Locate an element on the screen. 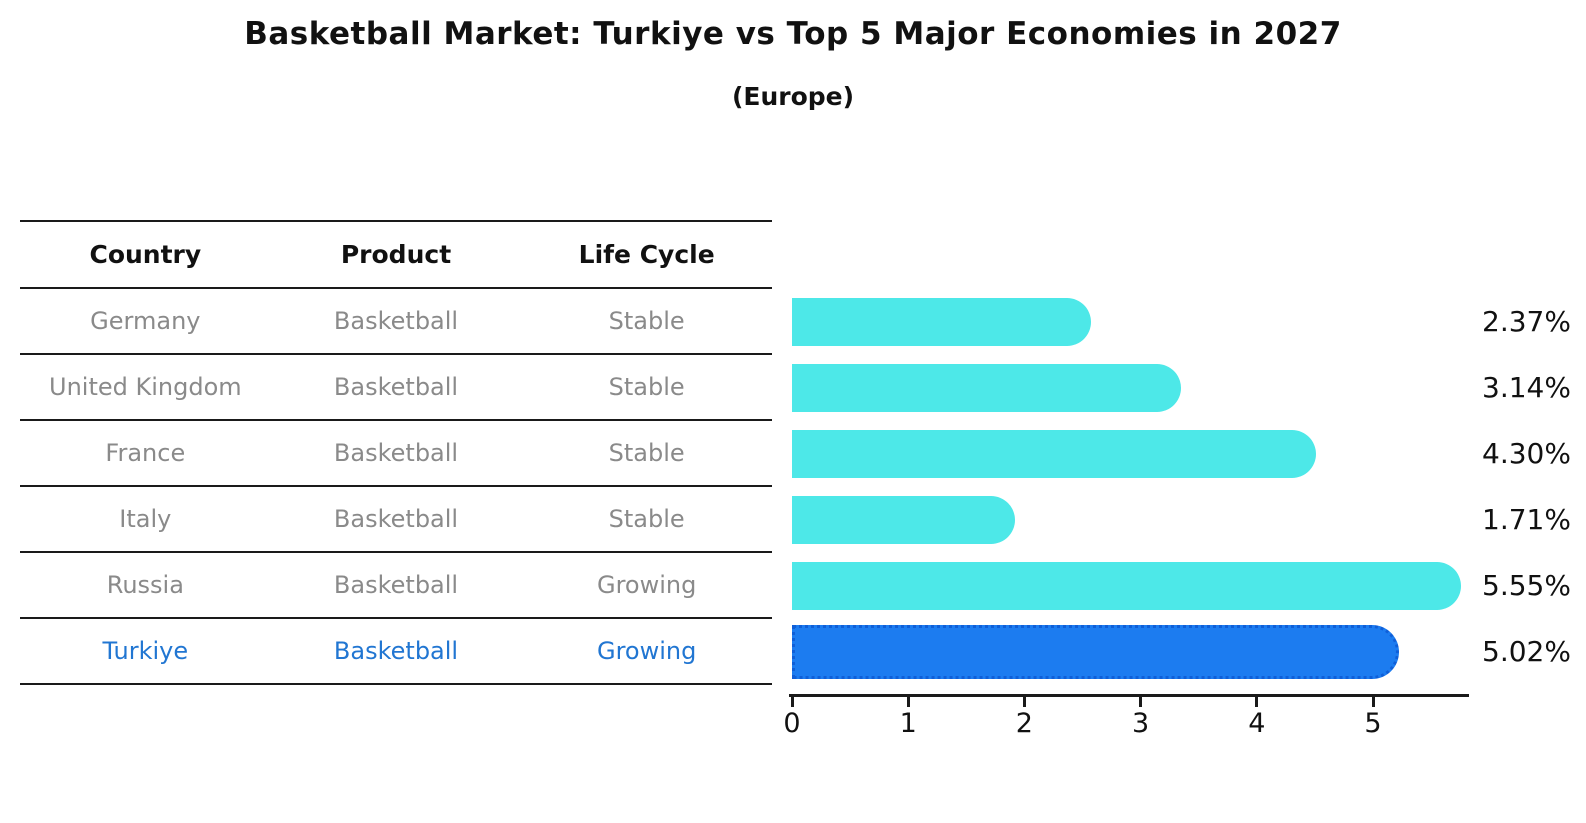 The image size is (1586, 823). bar-germany is located at coordinates (941, 322).